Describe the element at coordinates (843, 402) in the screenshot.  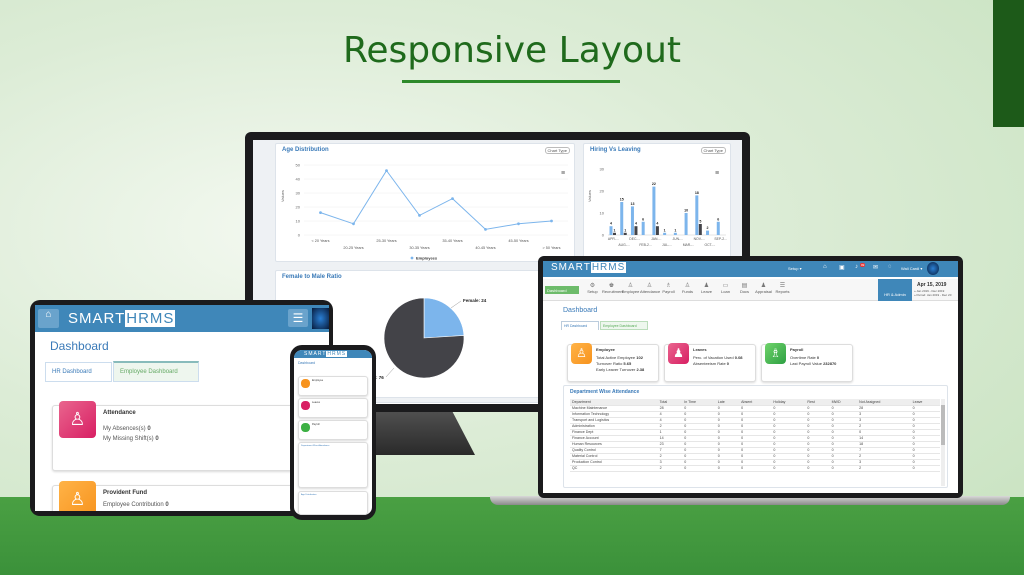
I see `column-header: MWD` at that location.